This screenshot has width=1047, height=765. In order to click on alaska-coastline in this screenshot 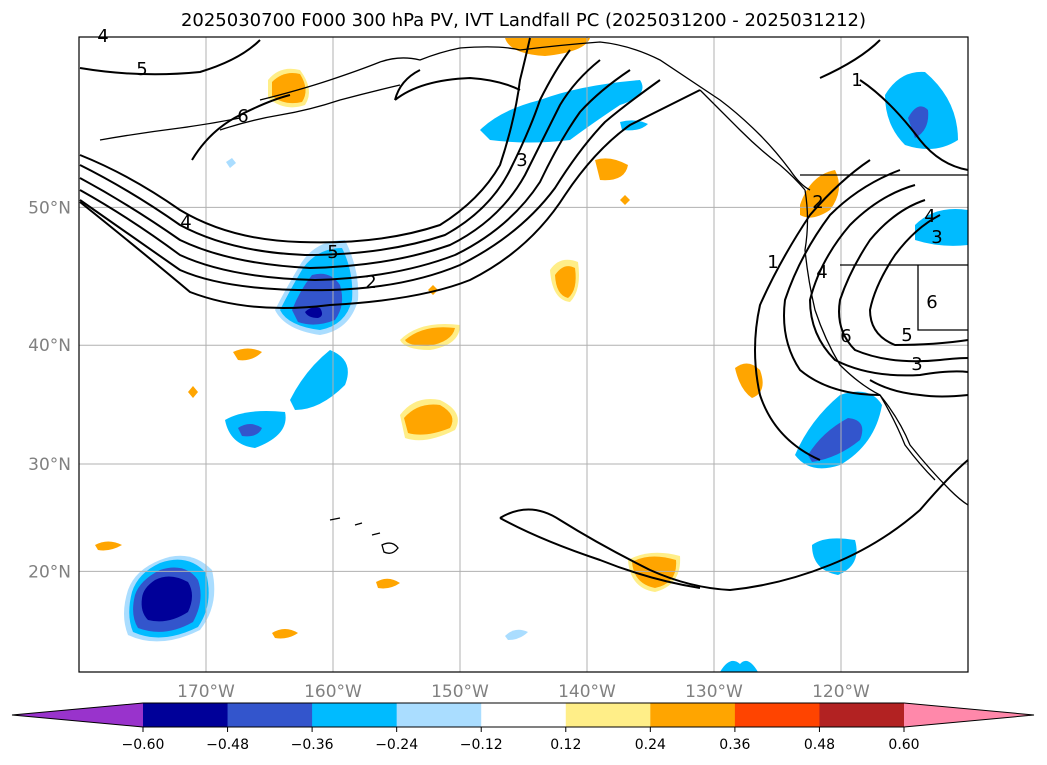, I will do `click(535, 116)`.